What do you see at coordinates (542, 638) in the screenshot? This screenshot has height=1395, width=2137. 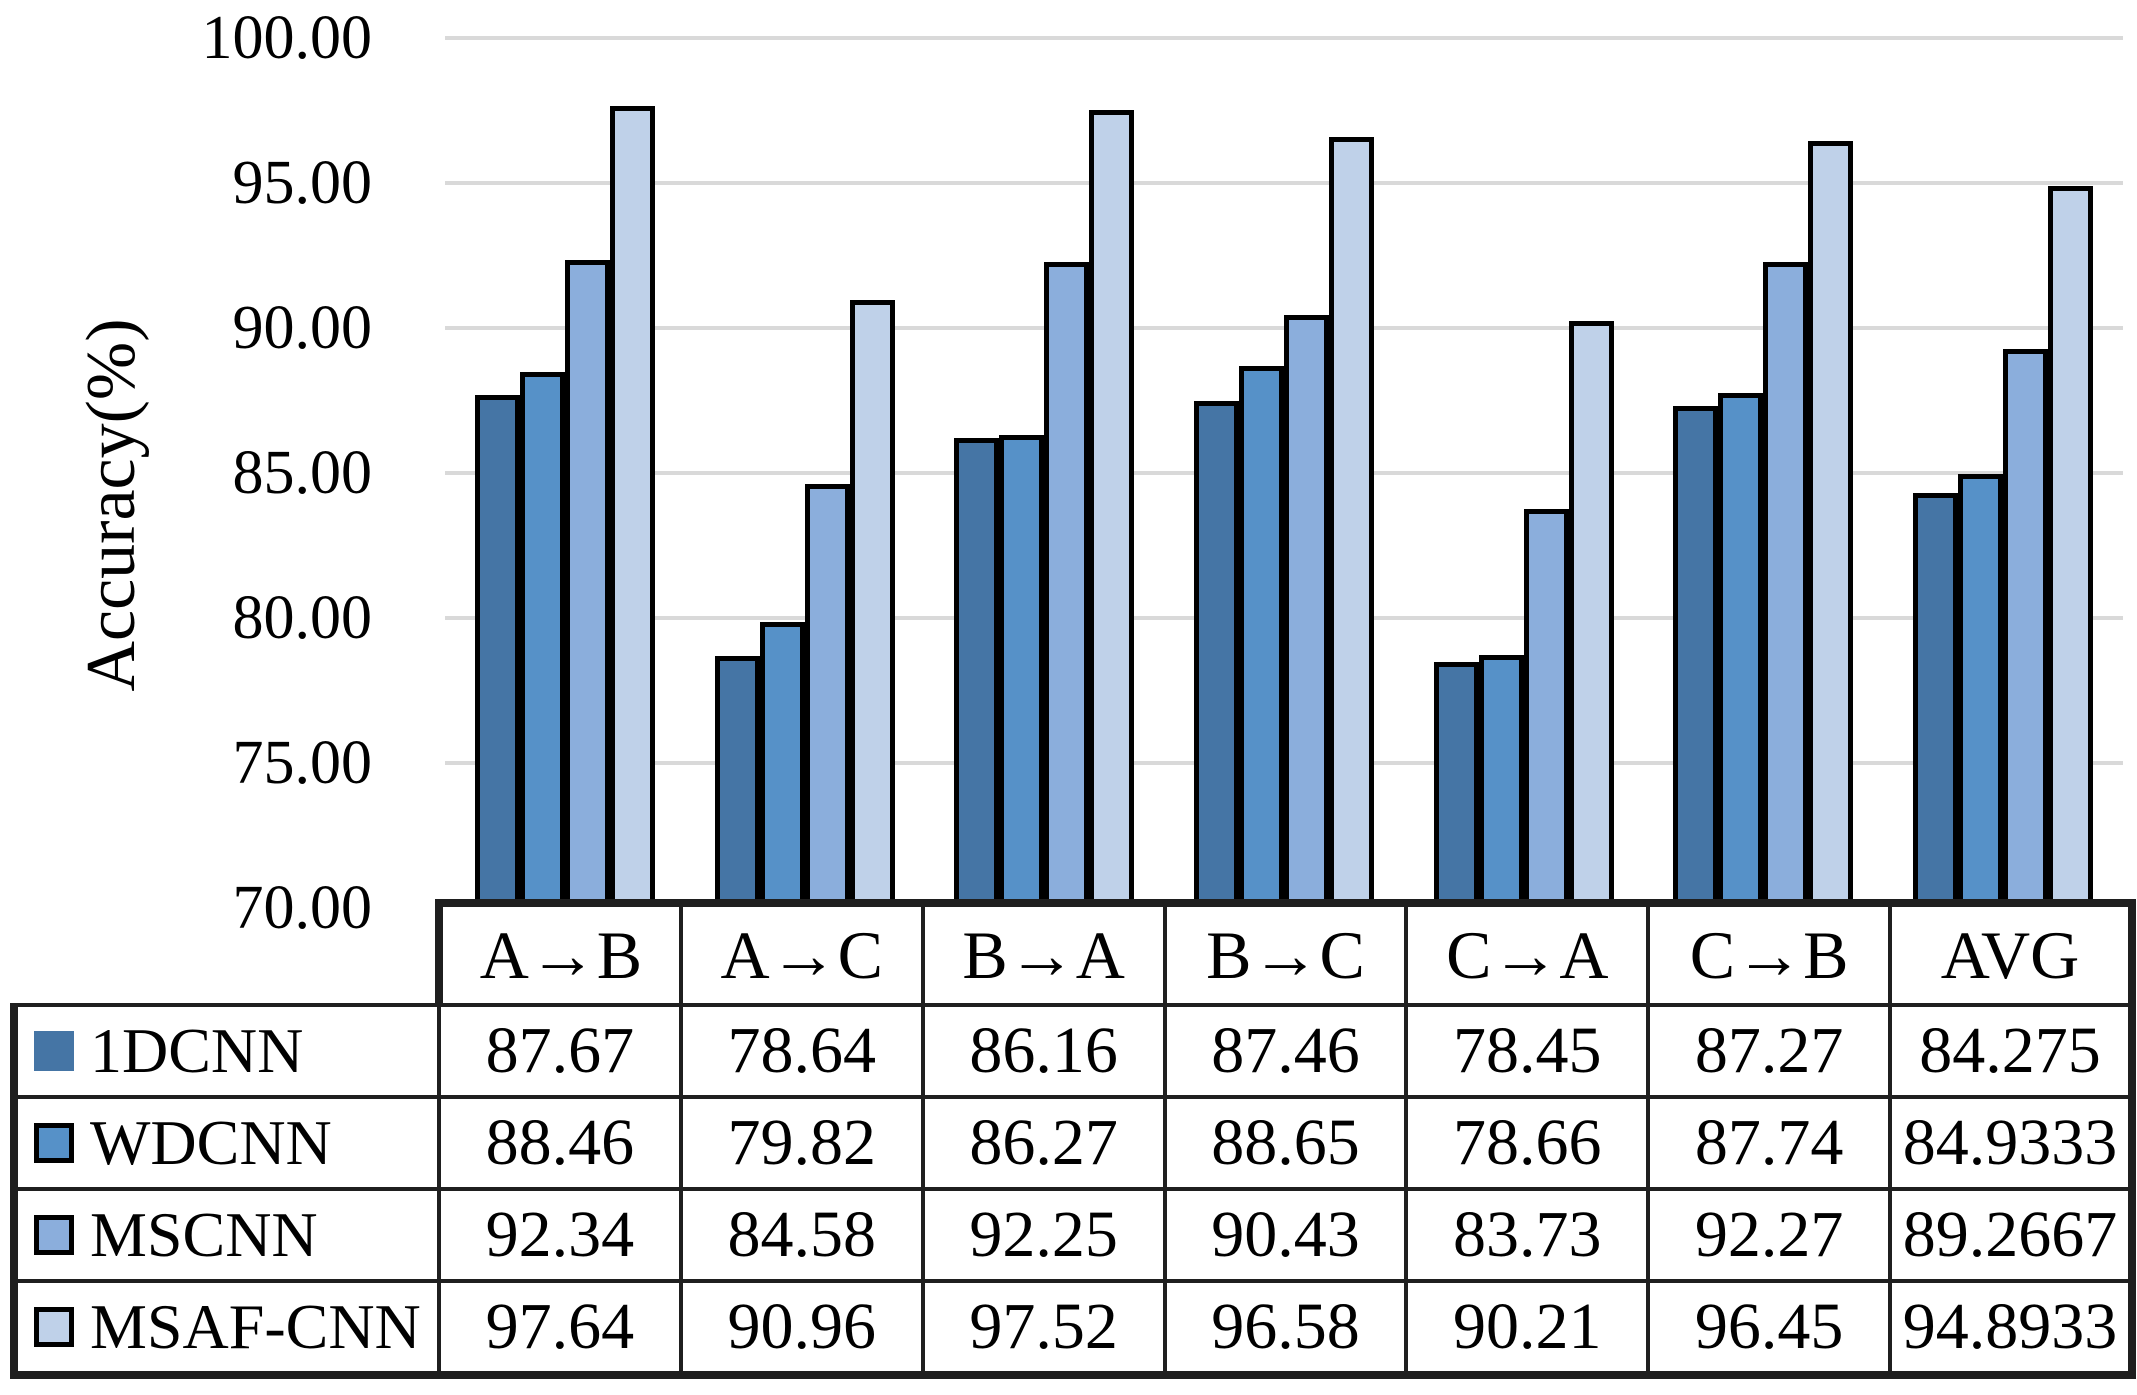 I see `bar-WDCNN-A→B` at bounding box center [542, 638].